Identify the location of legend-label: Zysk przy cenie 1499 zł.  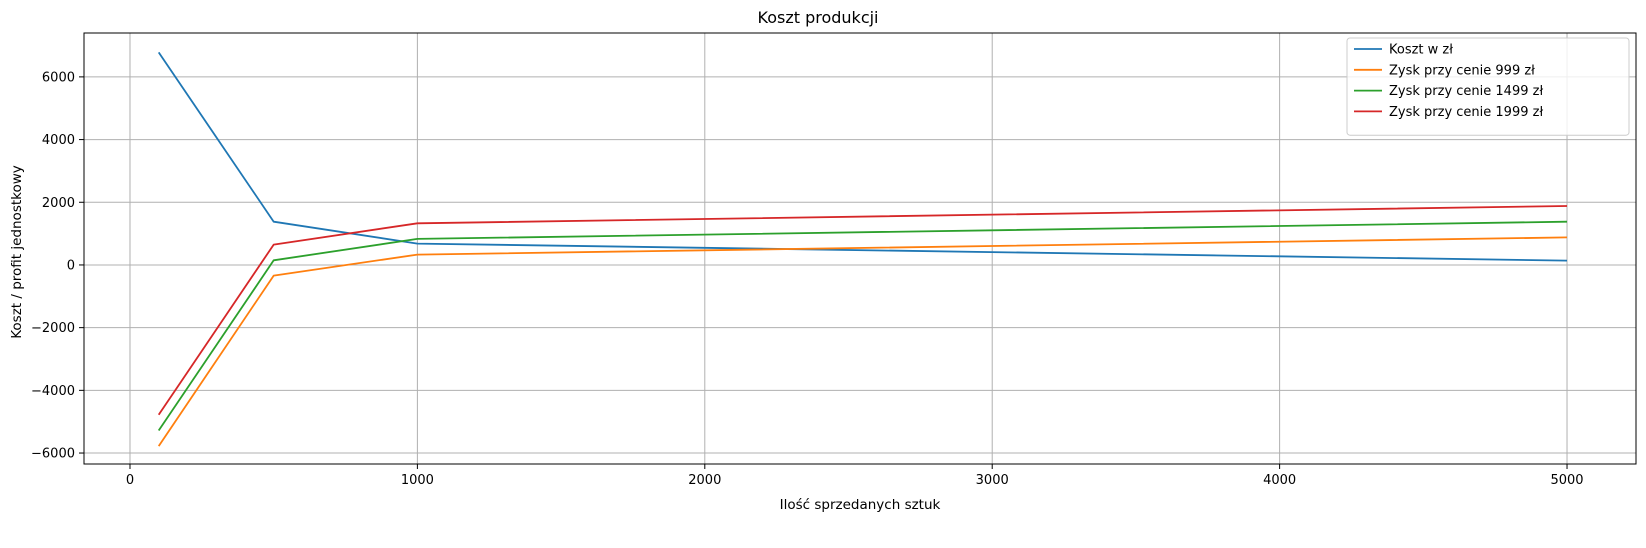
(1466, 91).